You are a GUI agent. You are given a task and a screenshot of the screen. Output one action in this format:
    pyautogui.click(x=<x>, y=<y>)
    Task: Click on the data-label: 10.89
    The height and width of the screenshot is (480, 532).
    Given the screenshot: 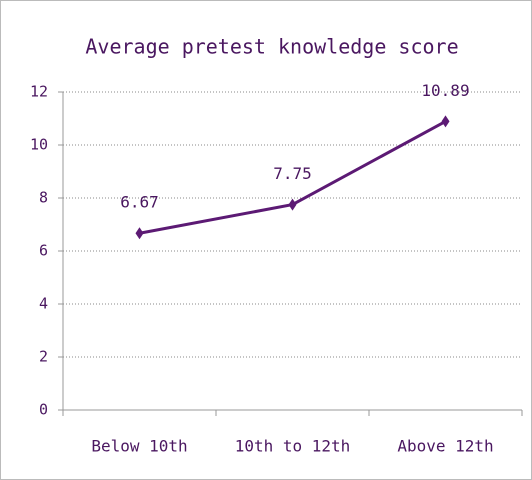 What is the action you would take?
    pyautogui.click(x=445, y=90)
    